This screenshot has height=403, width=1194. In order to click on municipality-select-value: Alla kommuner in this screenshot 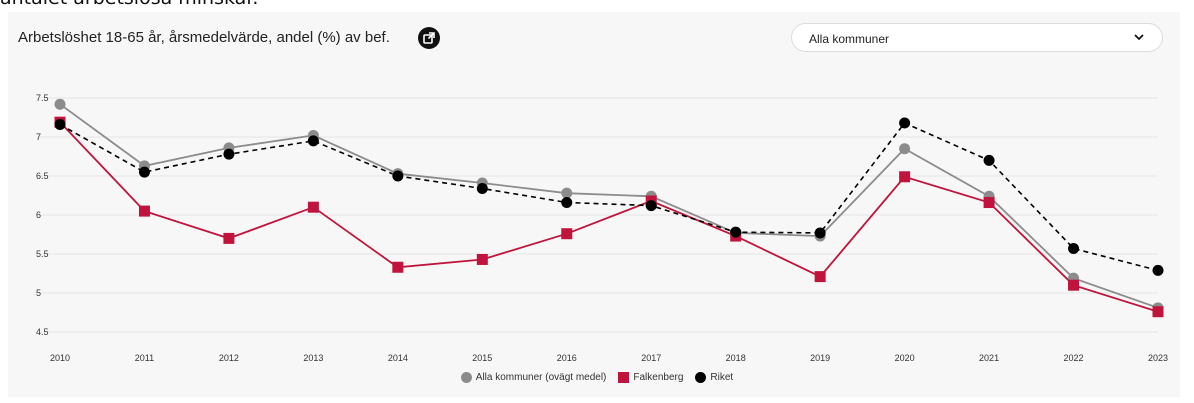, I will do `click(849, 39)`.